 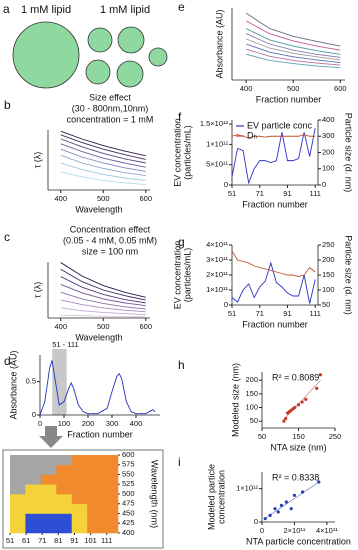 I want to click on panel-letter: c, so click(x=7, y=237).